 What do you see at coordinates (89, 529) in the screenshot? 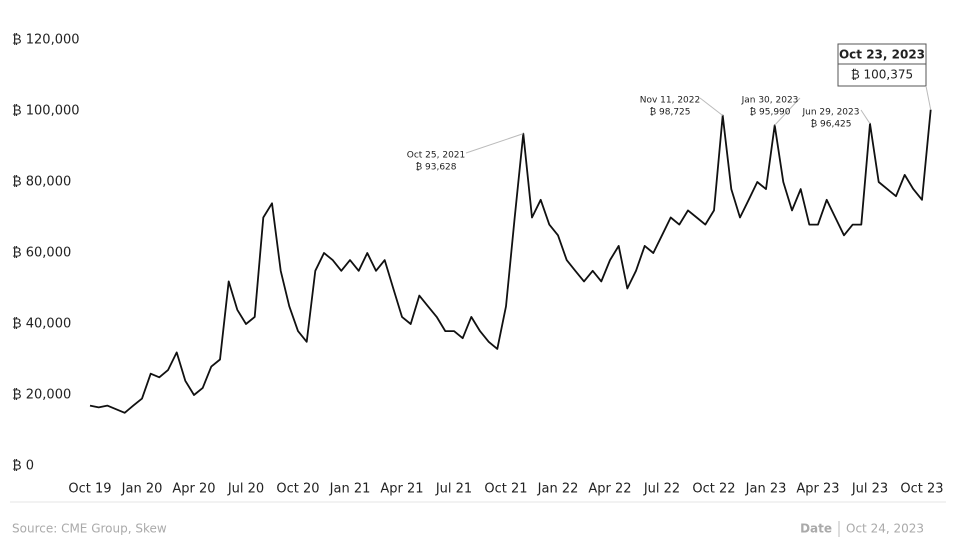
I see `source: Source: CME Group, Skew` at bounding box center [89, 529].